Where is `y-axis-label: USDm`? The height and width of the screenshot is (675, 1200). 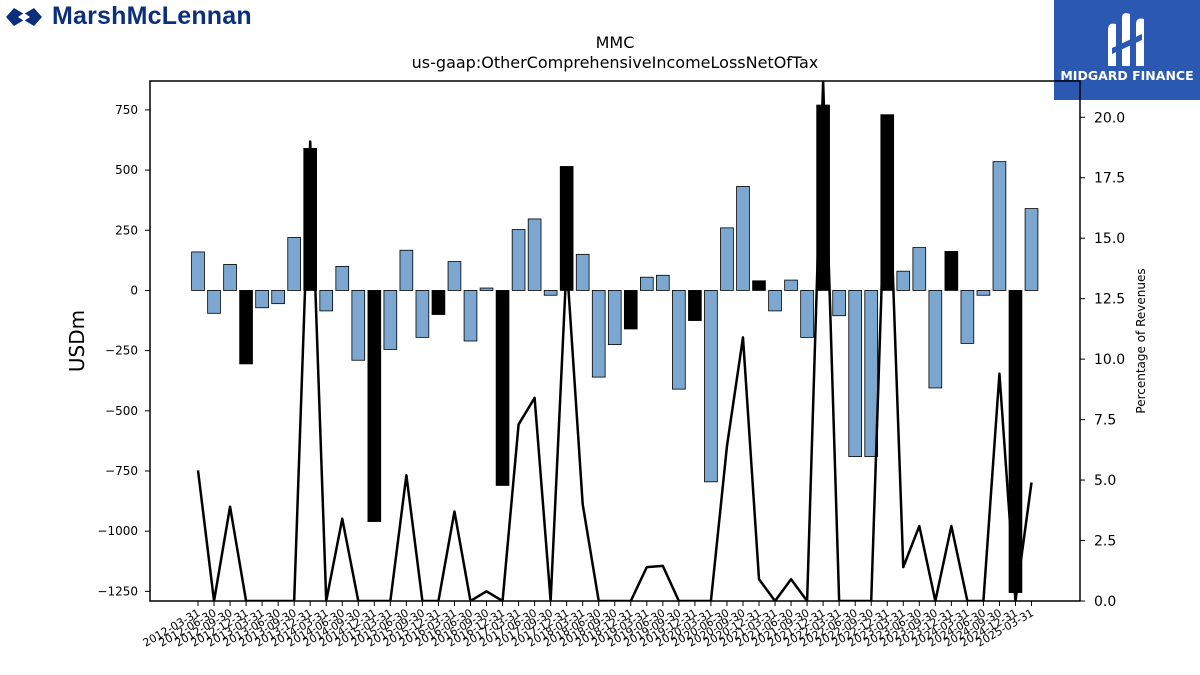 y-axis-label: USDm is located at coordinates (77, 341).